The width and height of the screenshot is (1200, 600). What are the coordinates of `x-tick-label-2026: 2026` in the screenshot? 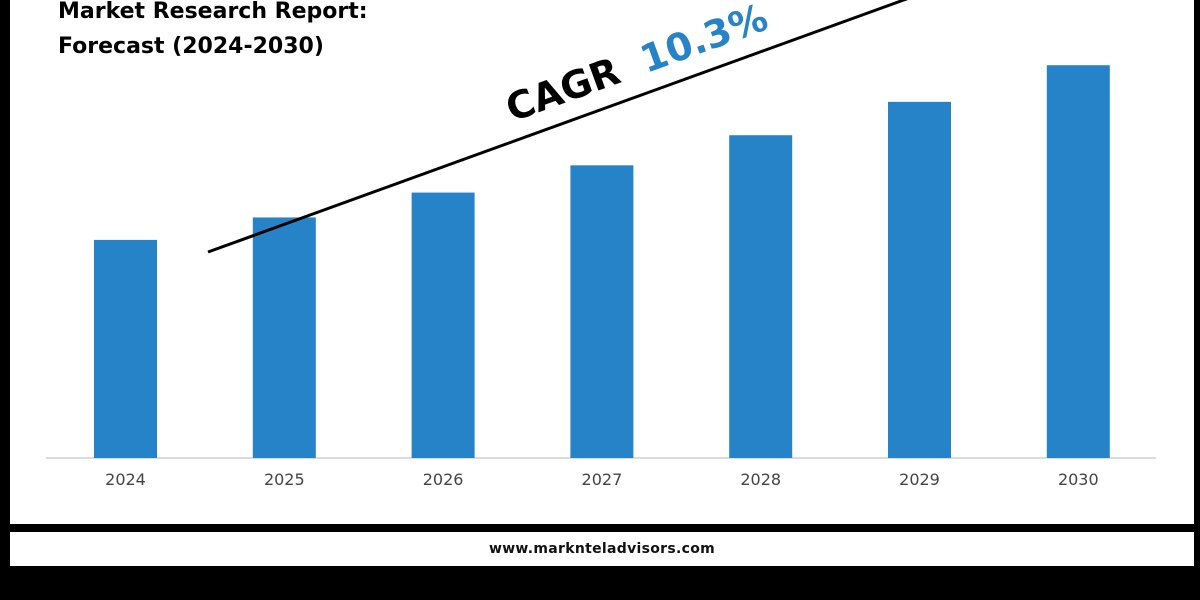 It's located at (443, 479).